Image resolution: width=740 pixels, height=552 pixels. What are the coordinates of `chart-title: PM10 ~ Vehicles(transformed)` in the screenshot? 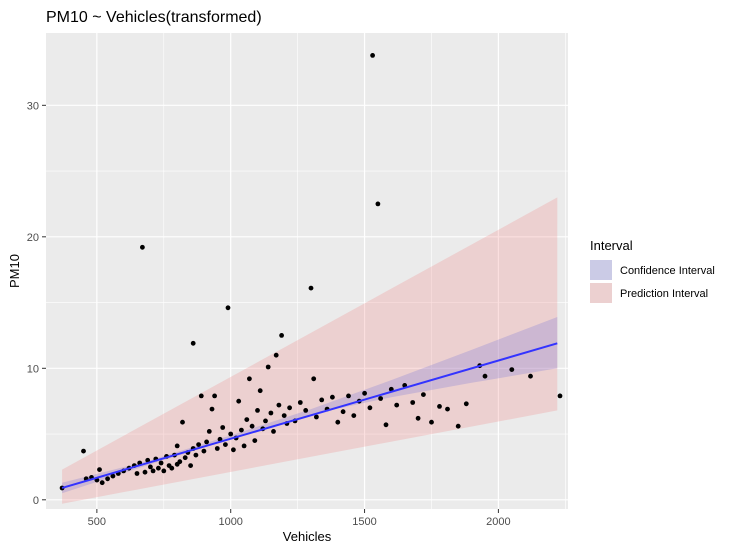 It's located at (154, 17).